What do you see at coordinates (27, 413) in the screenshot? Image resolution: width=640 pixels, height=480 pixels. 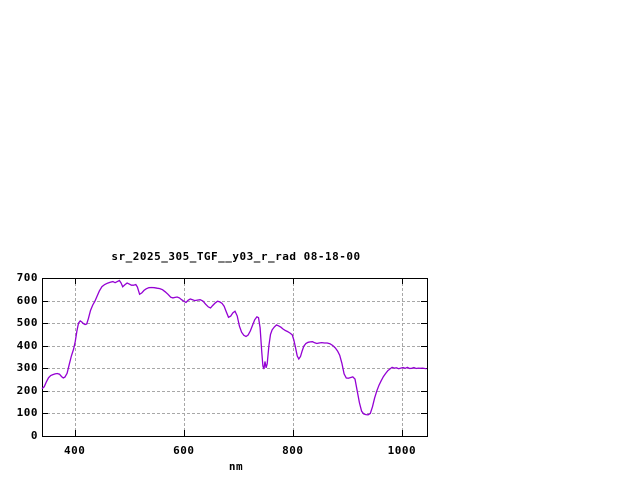 I see `y-tick-label: 100` at bounding box center [27, 413].